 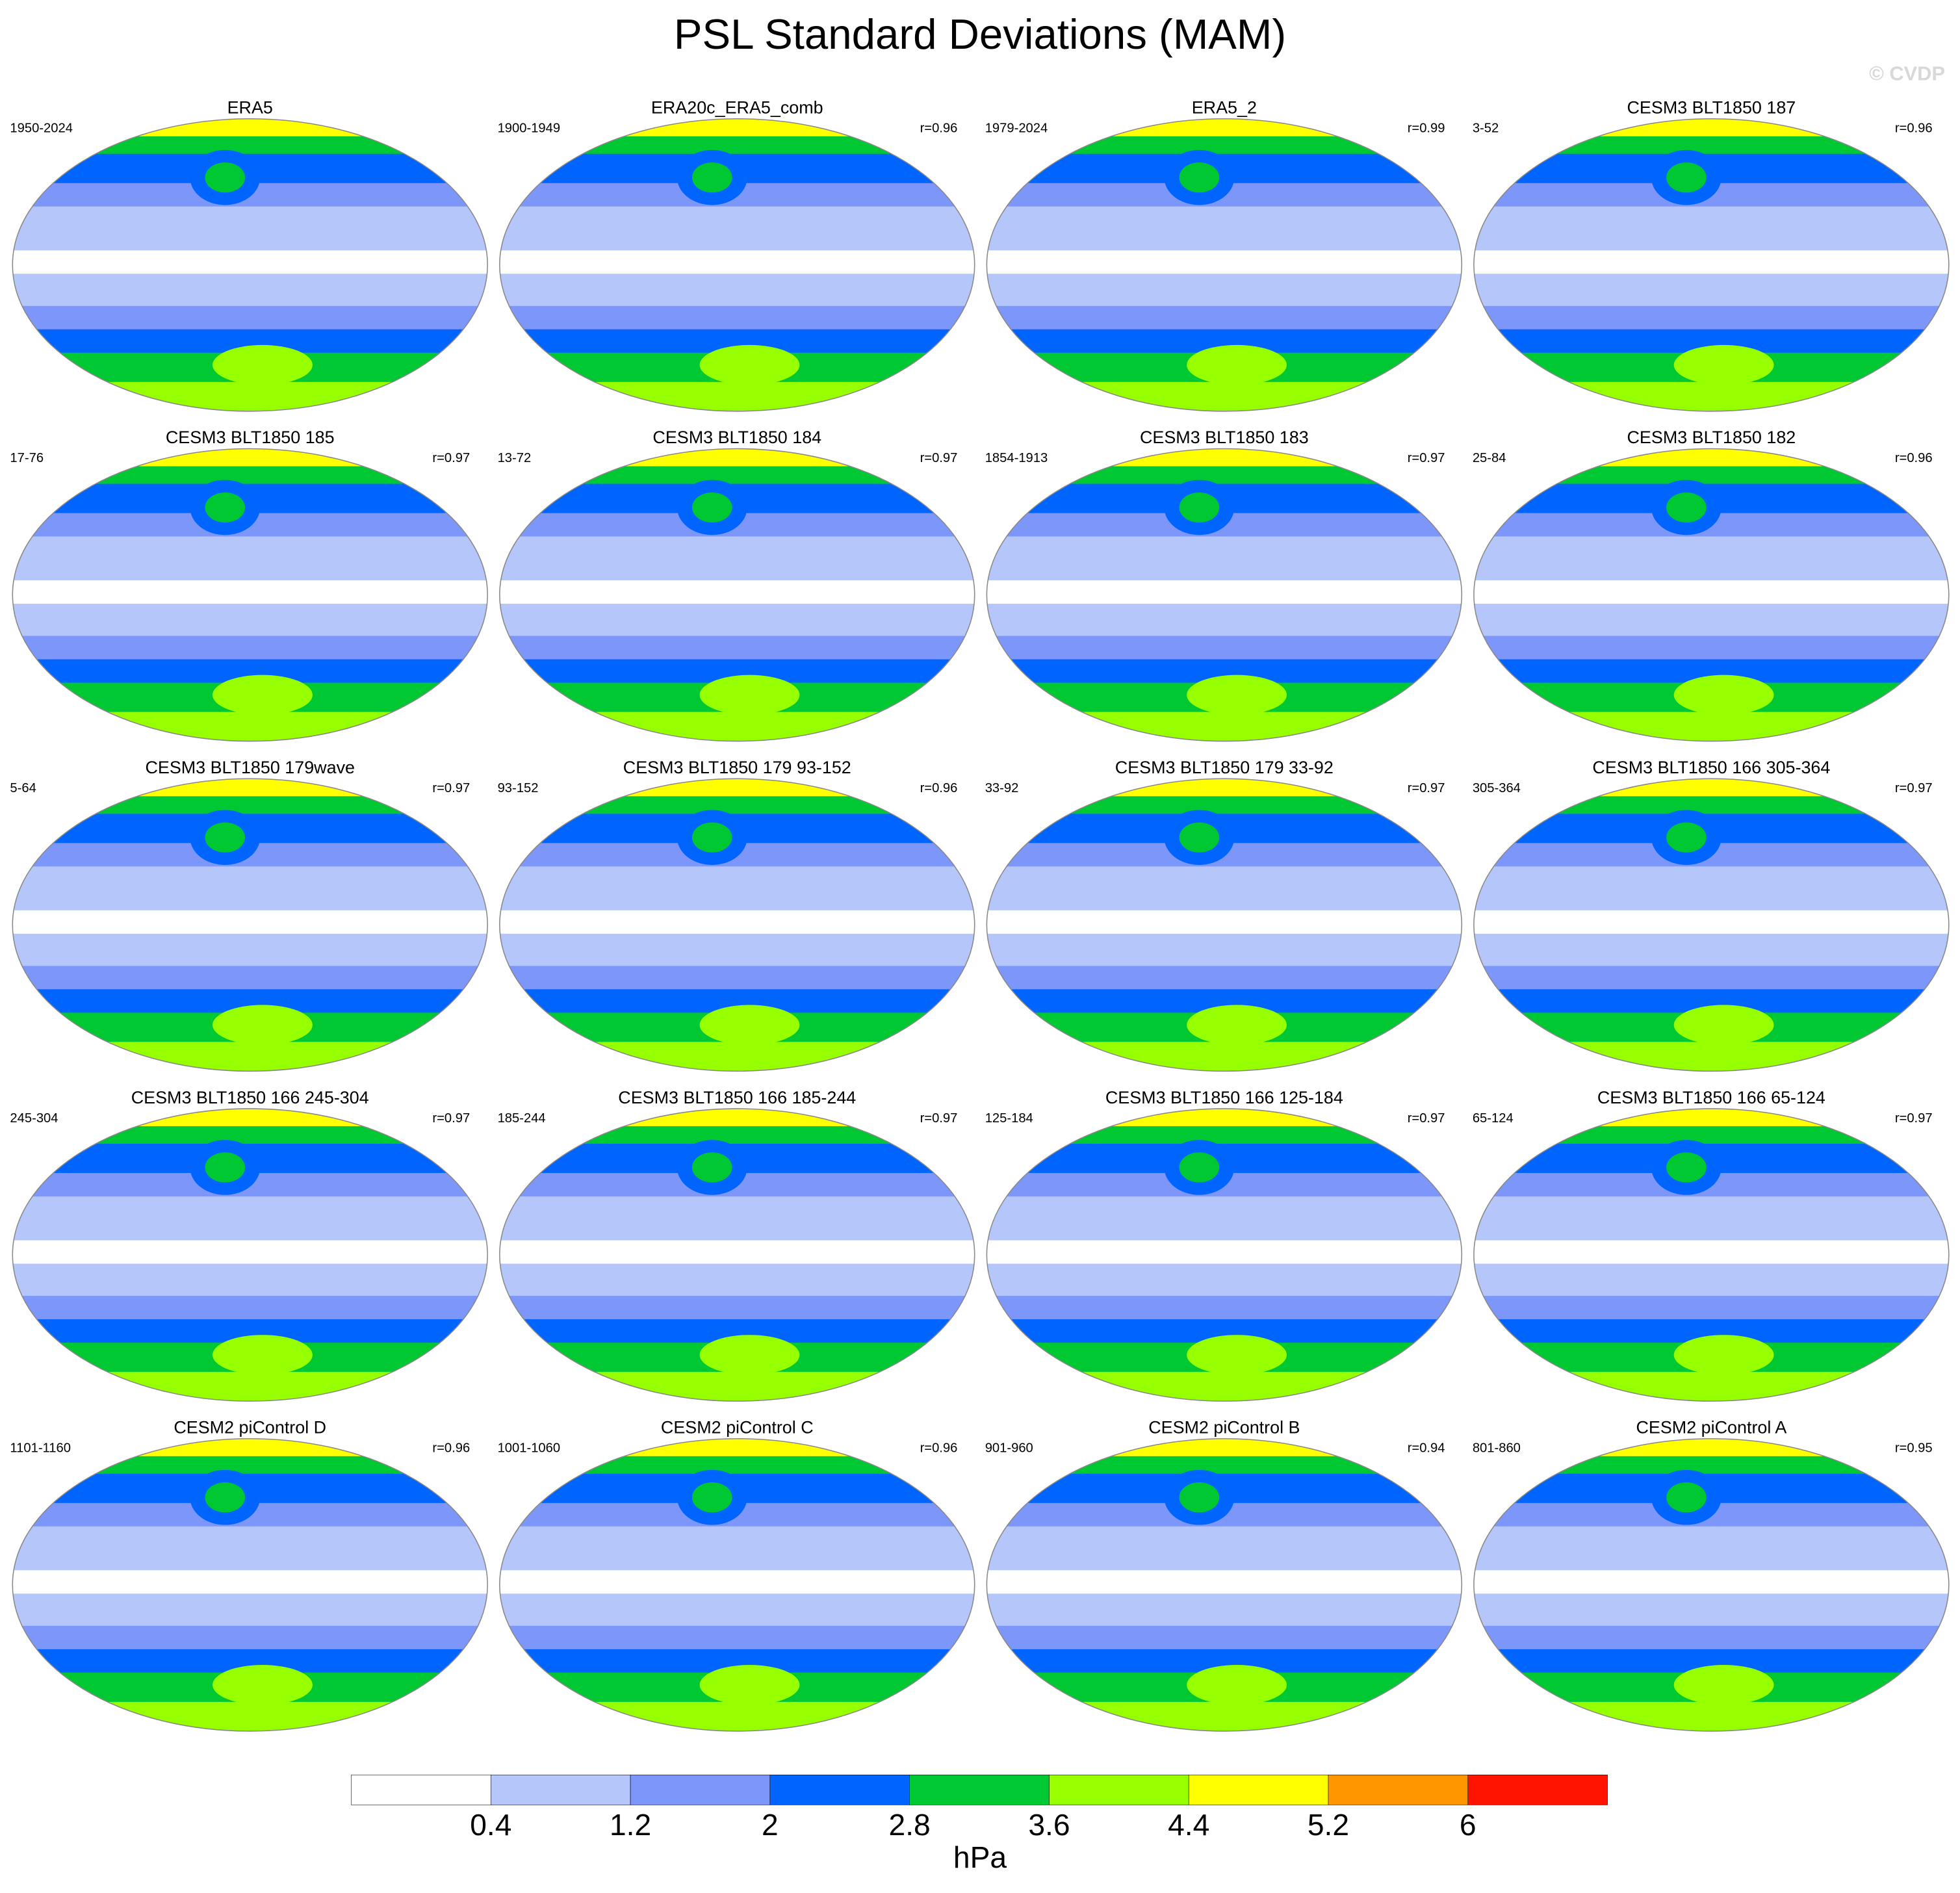 What do you see at coordinates (529, 128) in the screenshot?
I see `panel-period: 1900-1949` at bounding box center [529, 128].